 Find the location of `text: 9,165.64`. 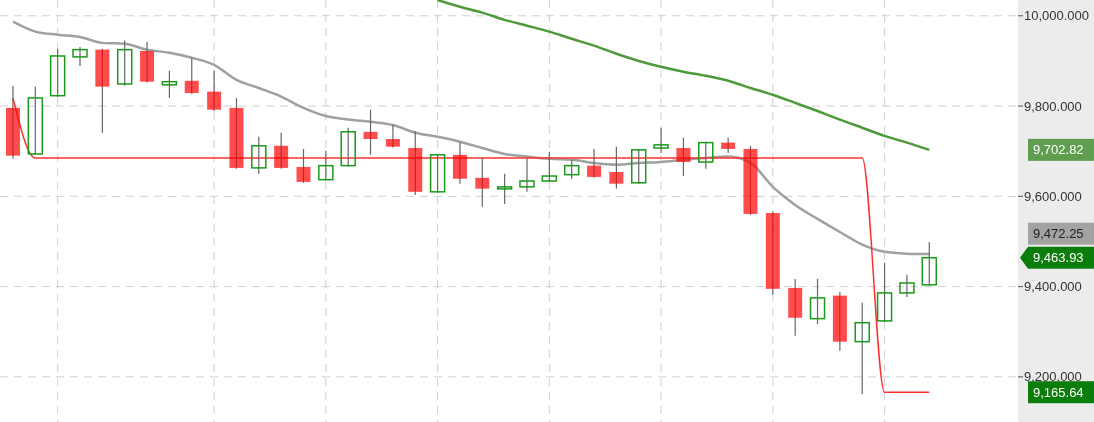

text: 9,165.64 is located at coordinates (1058, 392).